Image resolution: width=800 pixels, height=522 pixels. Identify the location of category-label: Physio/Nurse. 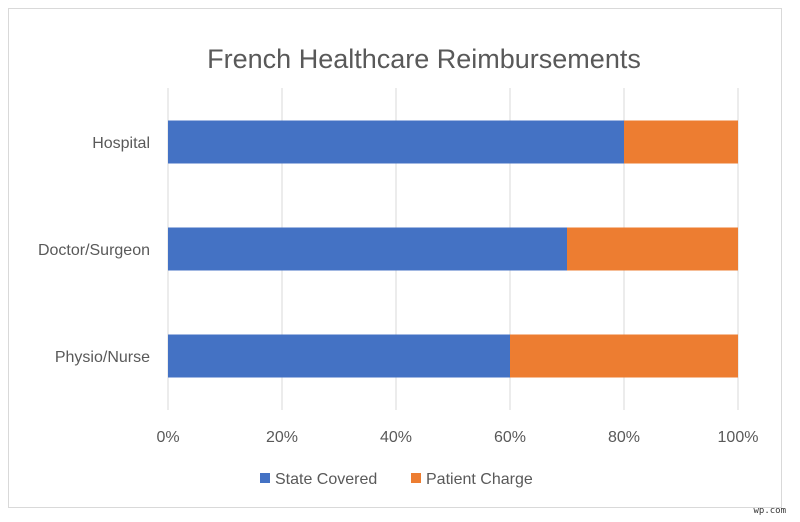
(102, 357).